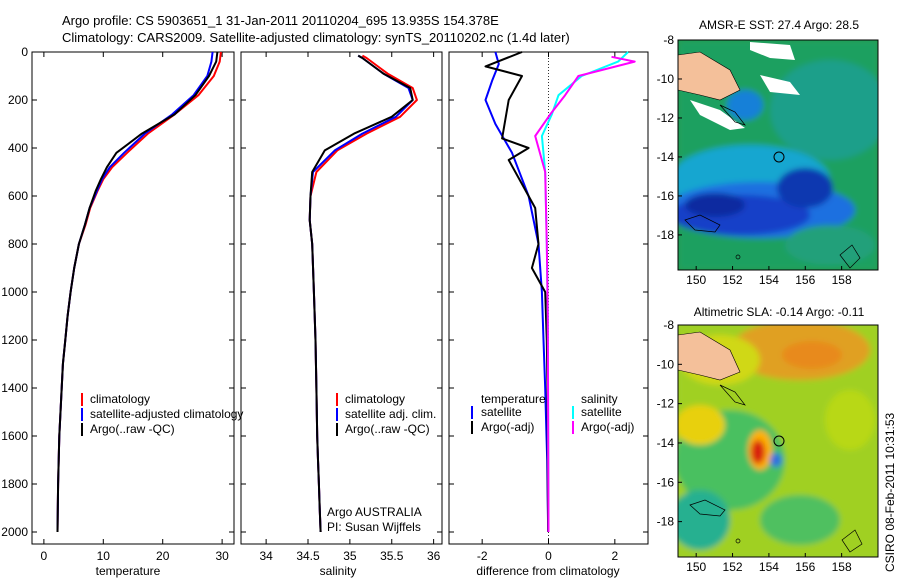 This screenshot has width=900, height=580. What do you see at coordinates (434, 556) in the screenshot?
I see `xtick-label: 36` at bounding box center [434, 556].